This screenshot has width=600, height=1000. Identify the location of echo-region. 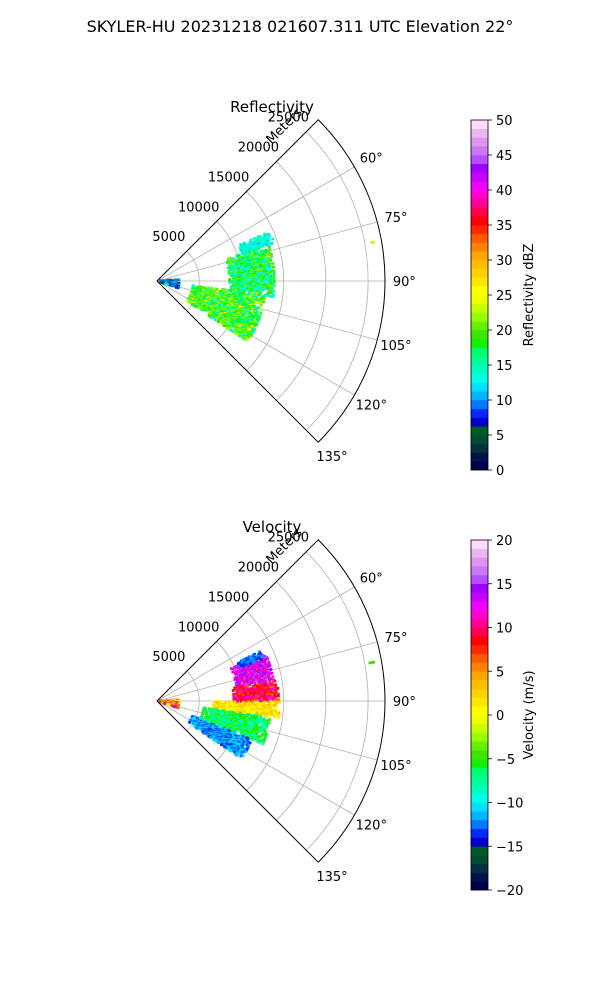
(220, 736).